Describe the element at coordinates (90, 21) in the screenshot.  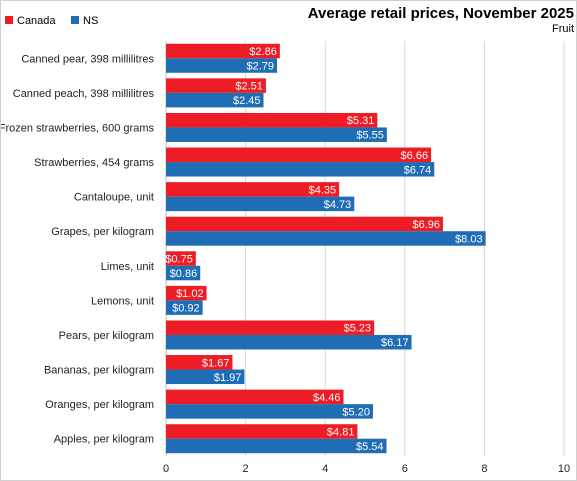
I see `legend-label-ns: NS` at that location.